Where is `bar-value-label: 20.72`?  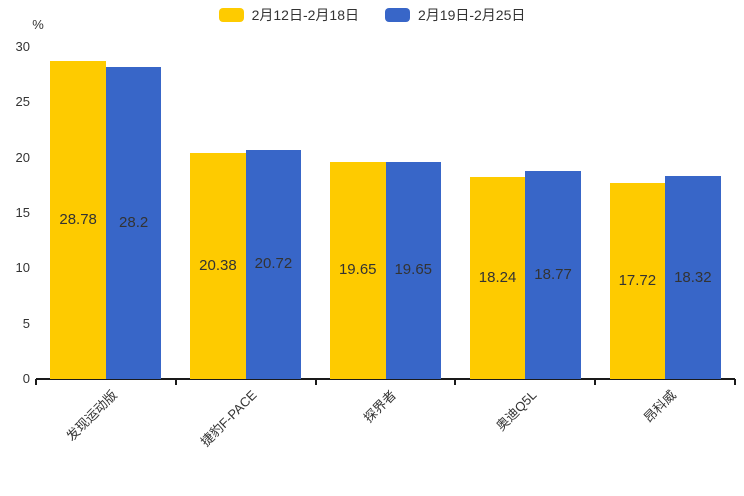 bar-value-label: 20.72 is located at coordinates (273, 264).